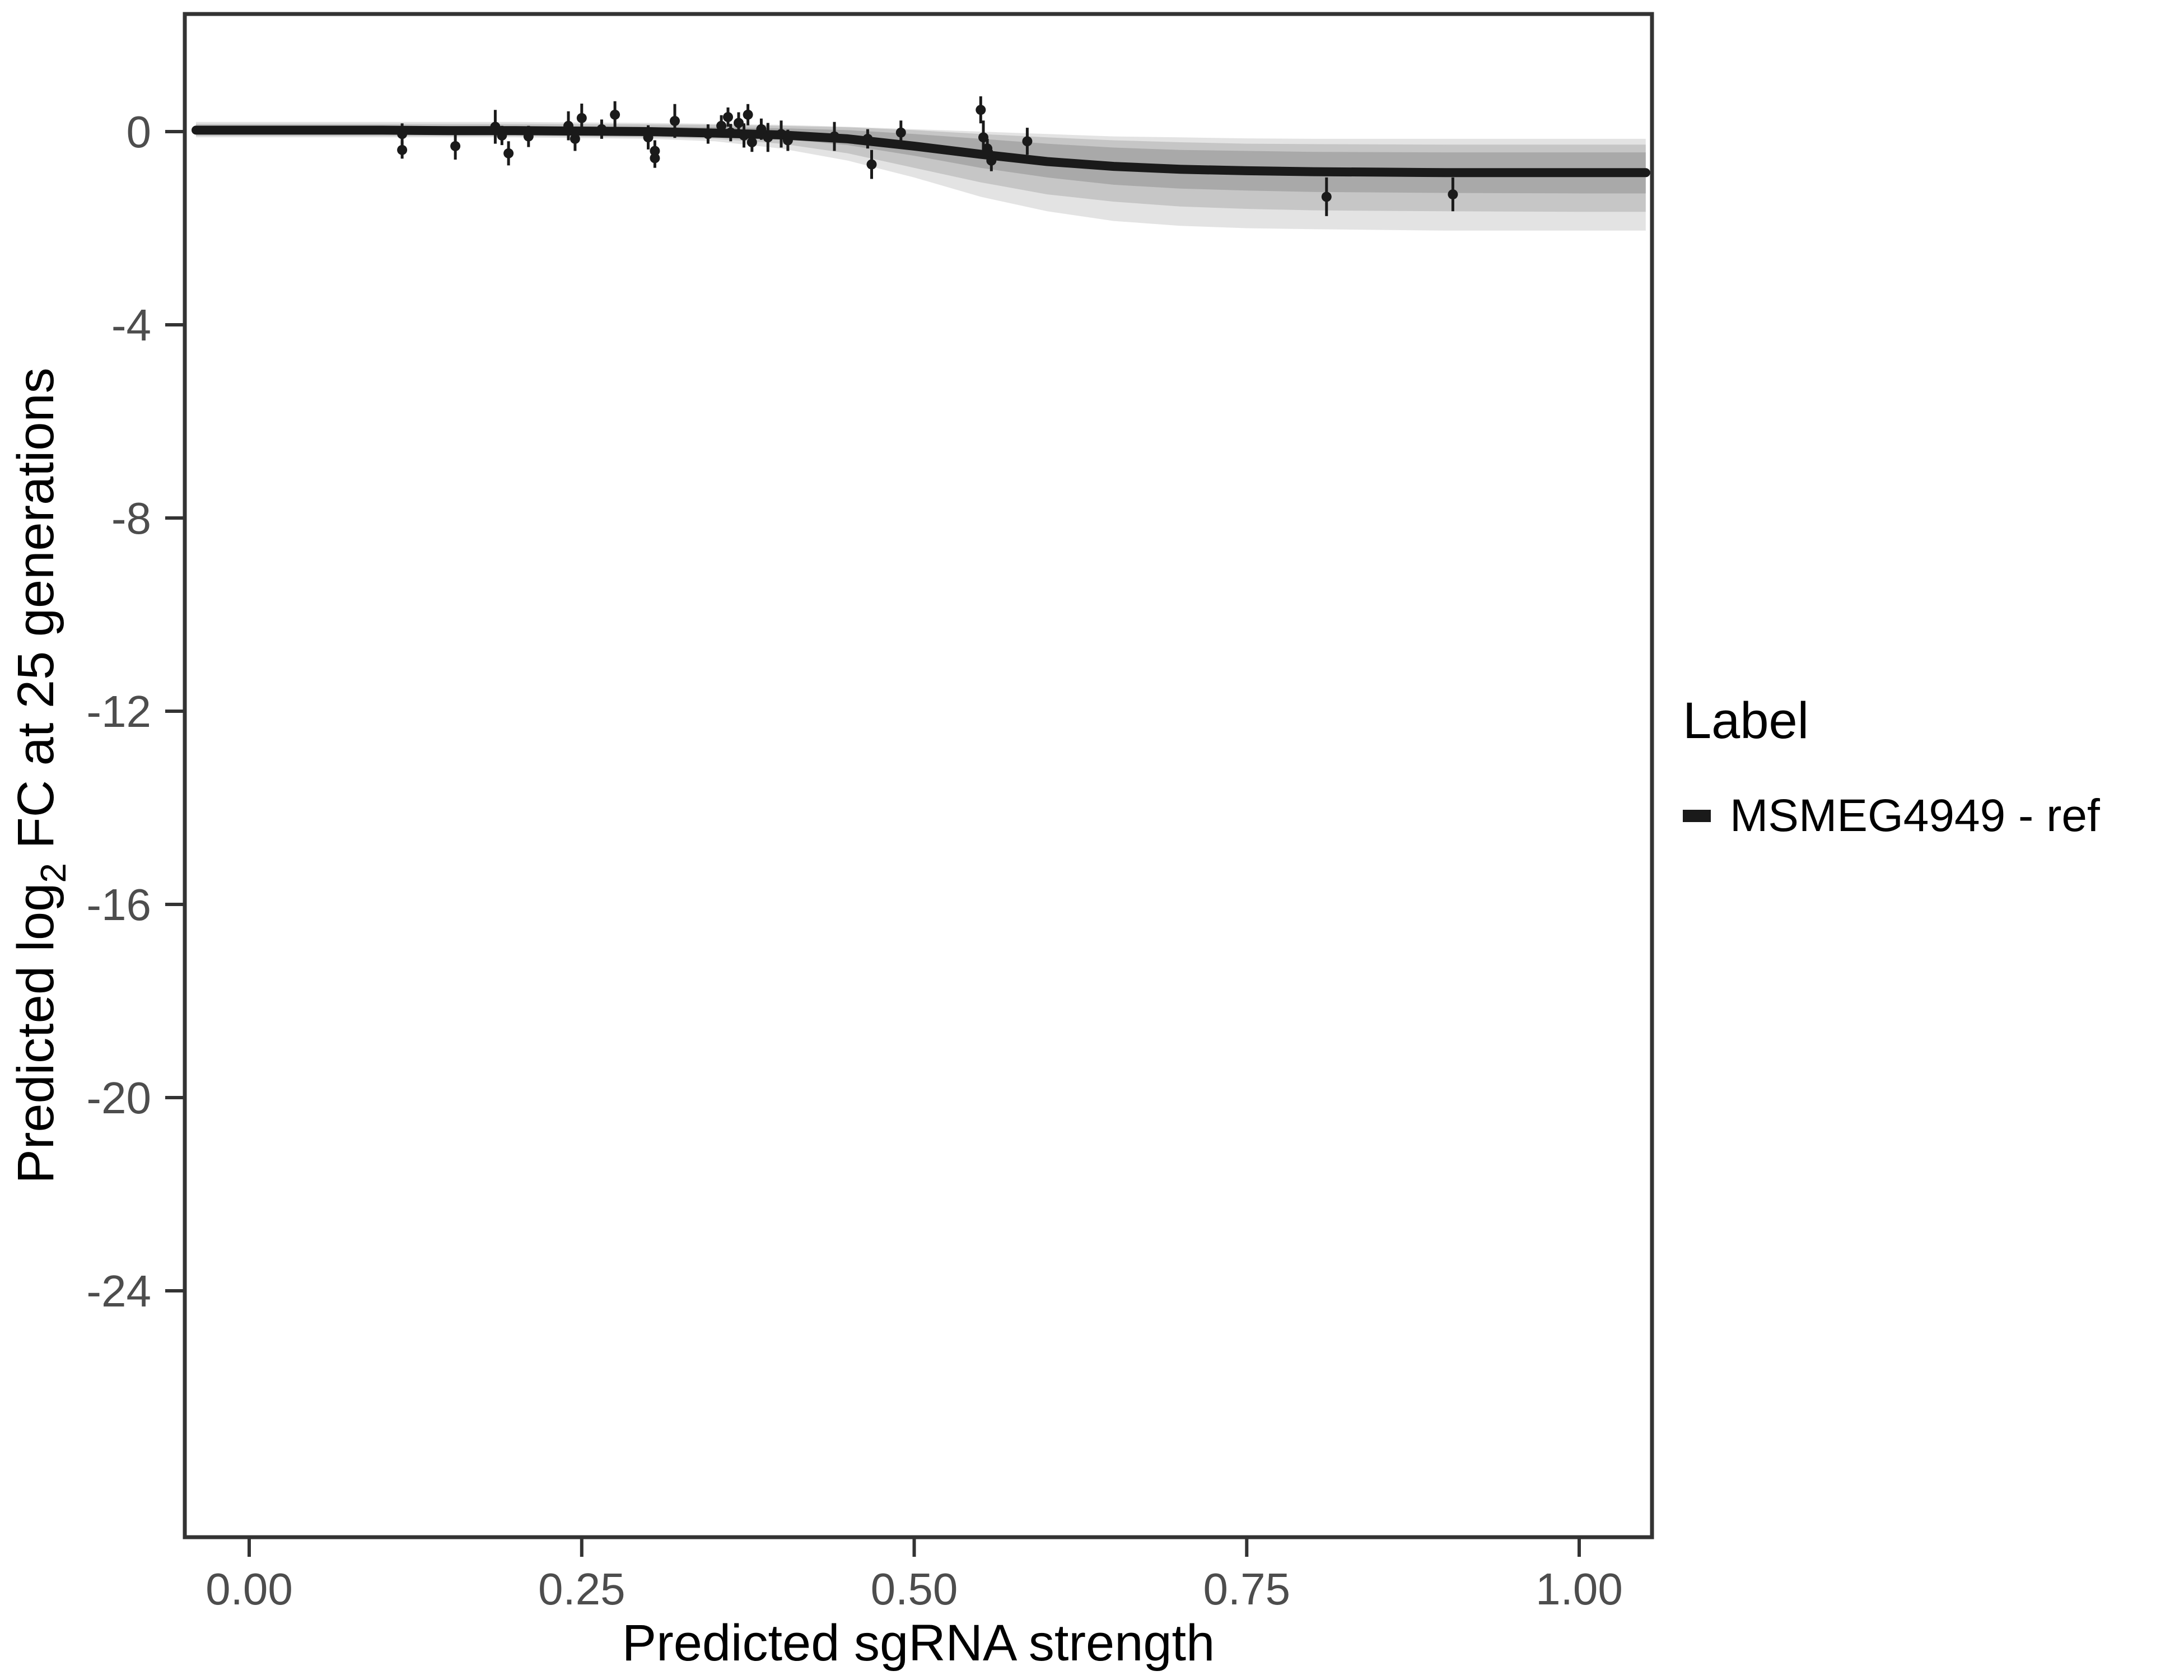 The width and height of the screenshot is (2184, 1680). I want to click on y-tick-label: -12, so click(119, 712).